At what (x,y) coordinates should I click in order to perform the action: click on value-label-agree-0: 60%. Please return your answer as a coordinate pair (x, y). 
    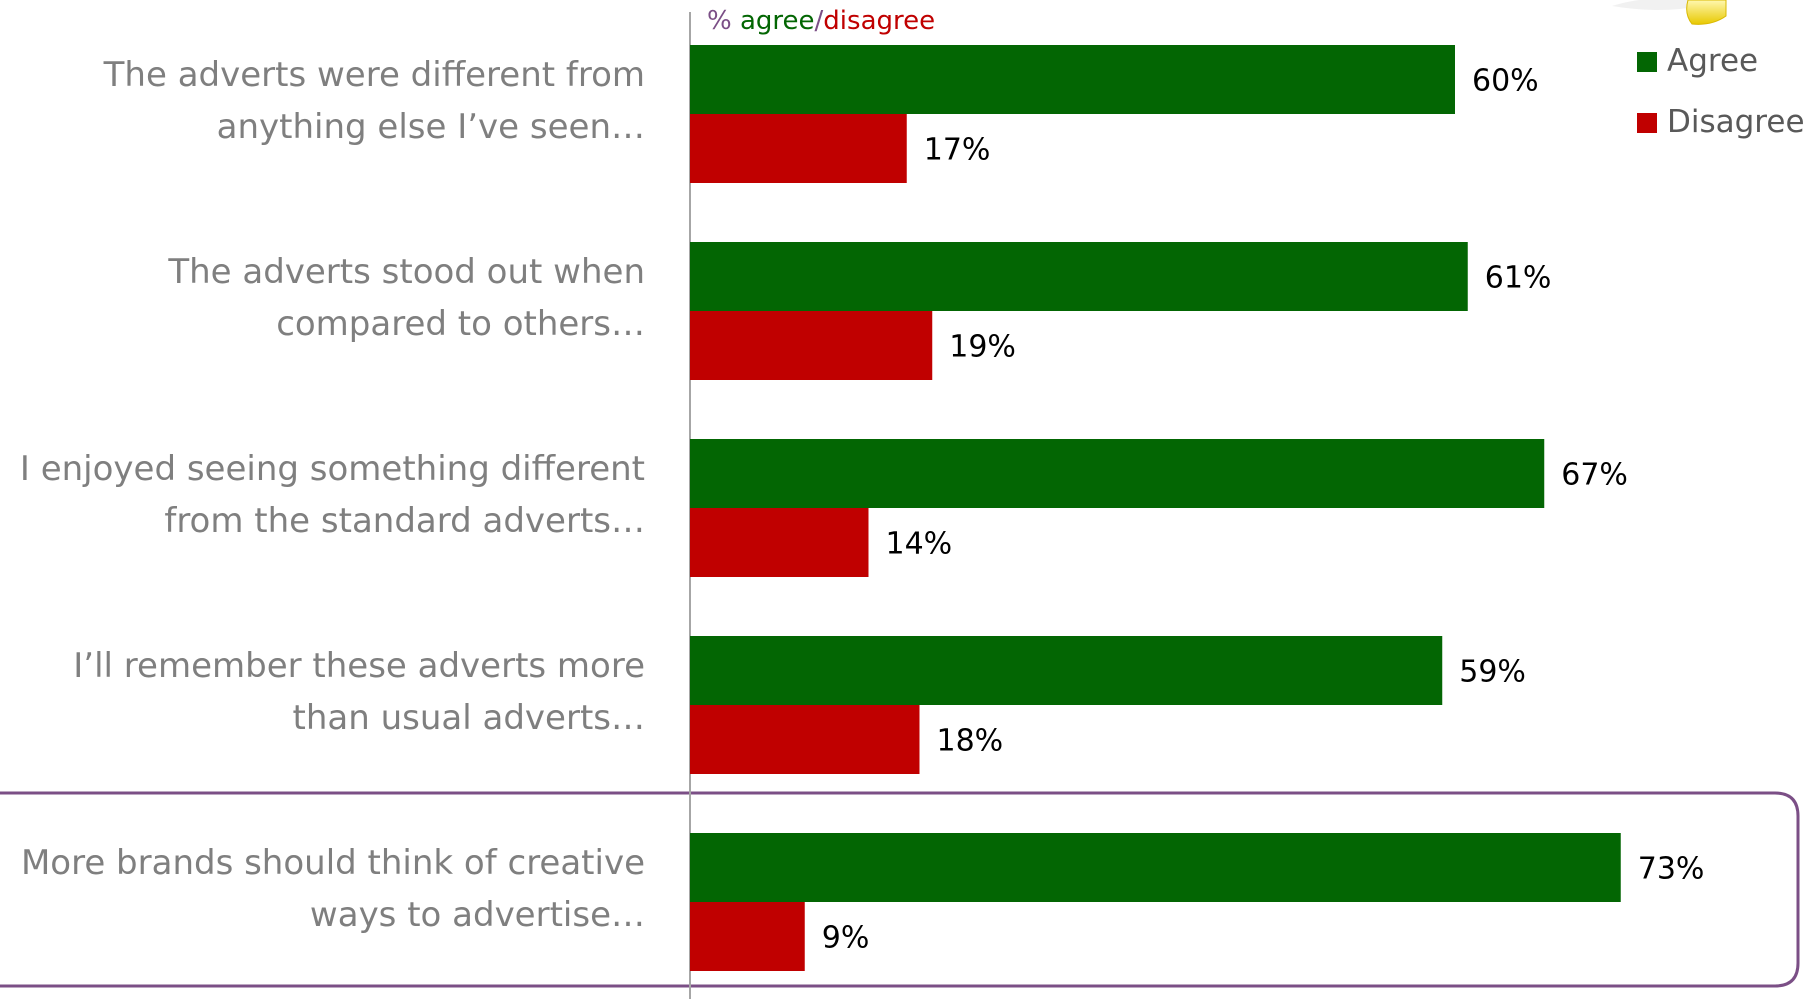
    Looking at the image, I should click on (1505, 81).